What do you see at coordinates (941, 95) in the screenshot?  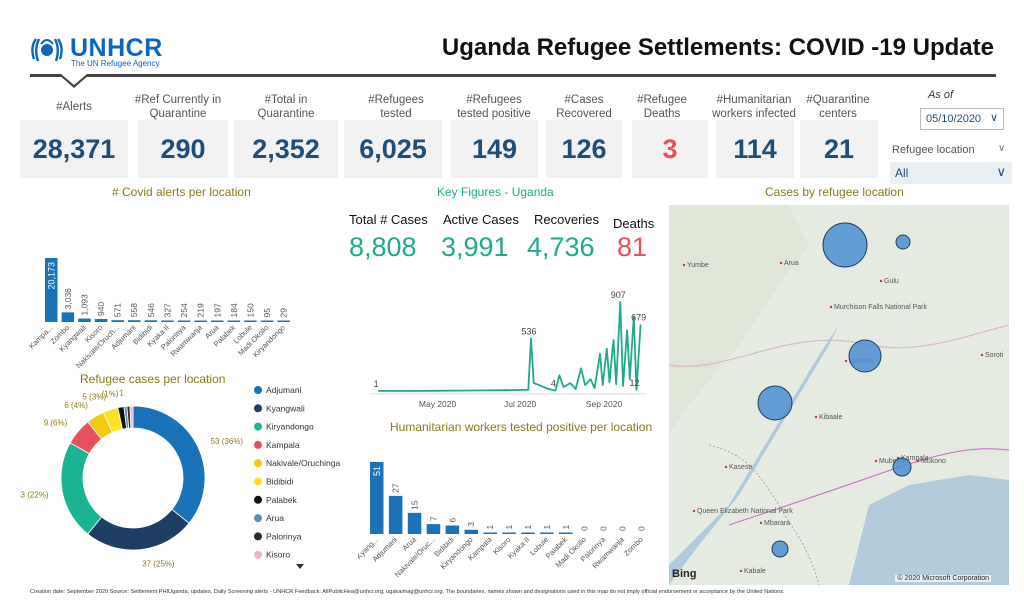 I see `asof-label: As of` at bounding box center [941, 95].